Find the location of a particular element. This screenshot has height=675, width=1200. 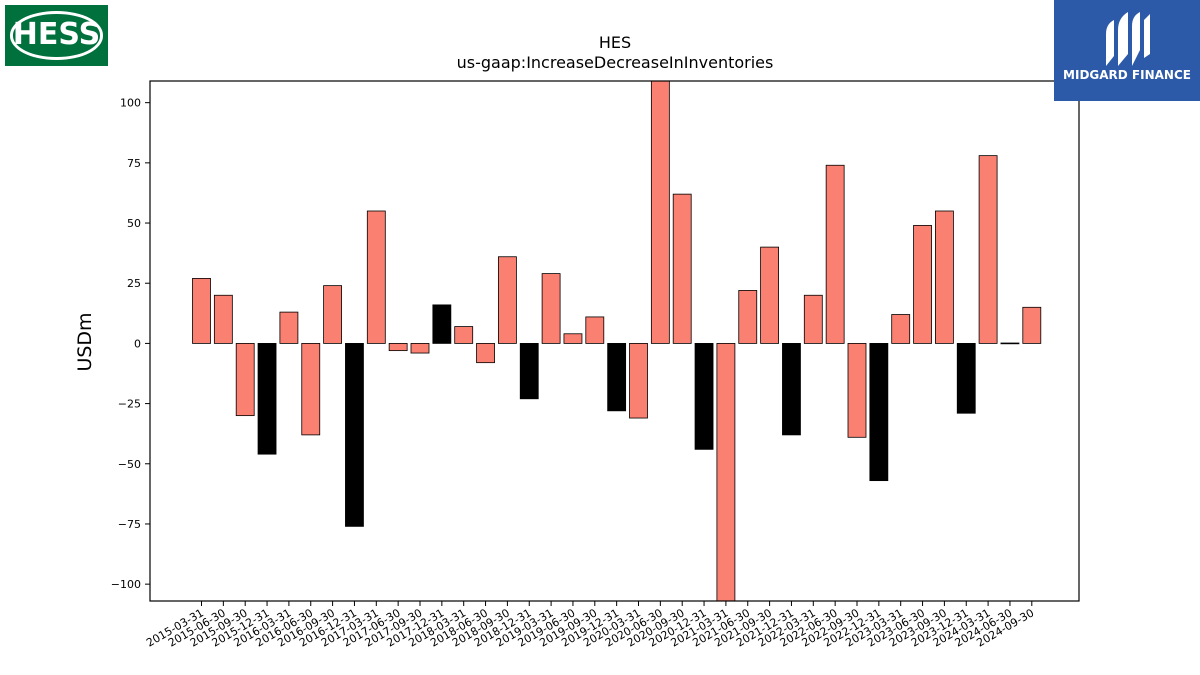

hess-logo-text: HESS is located at coordinates (56, 34).